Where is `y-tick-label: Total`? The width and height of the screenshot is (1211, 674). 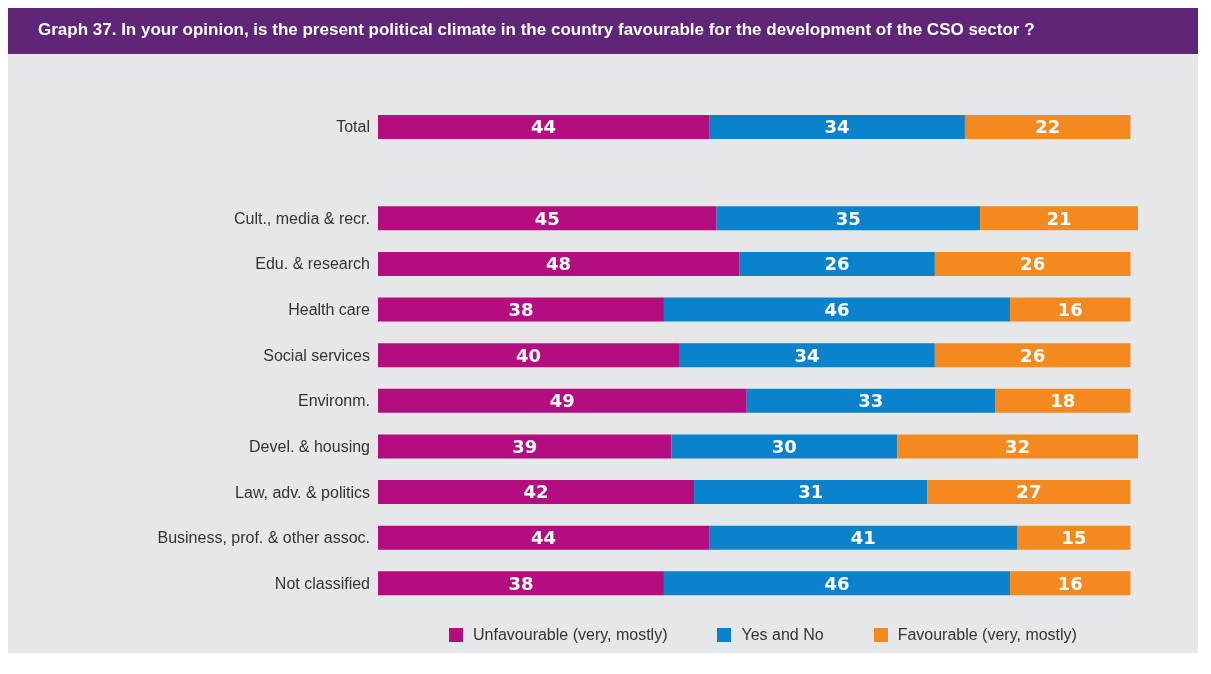
y-tick-label: Total is located at coordinates (353, 127).